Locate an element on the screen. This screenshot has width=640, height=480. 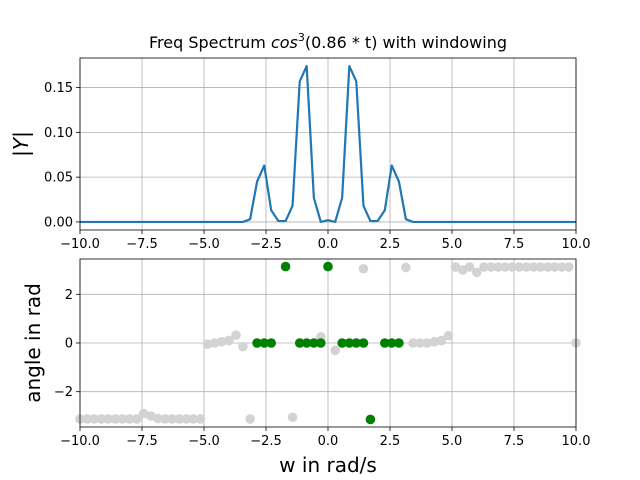
top-y-ticks: 0.00 0.05 0.10 0.15 is located at coordinates (62, 155).